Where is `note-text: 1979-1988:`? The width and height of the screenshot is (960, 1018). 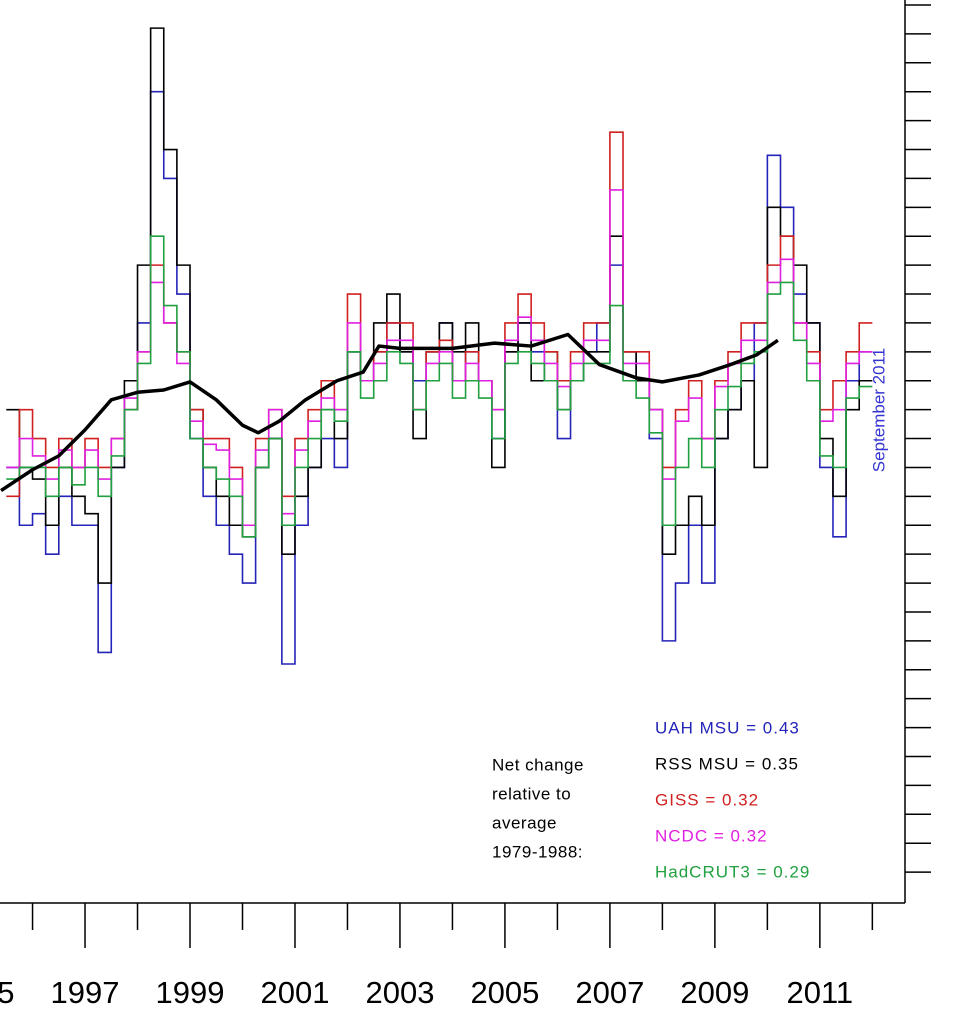 note-text: 1979-1988: is located at coordinates (537, 851).